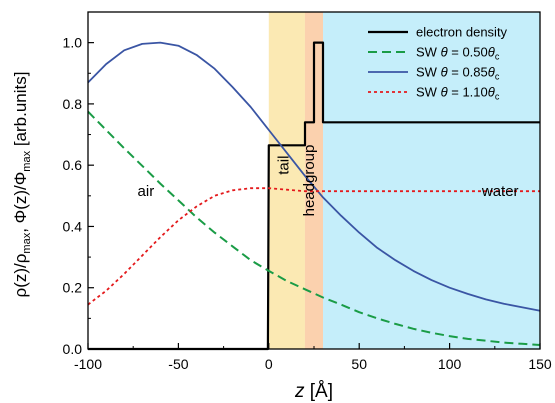 This screenshot has width=555, height=403. I want to click on y-axis-label: ρ(z)/ρmax, Φ(z)/Φmax [arb.units], so click(22, 185).